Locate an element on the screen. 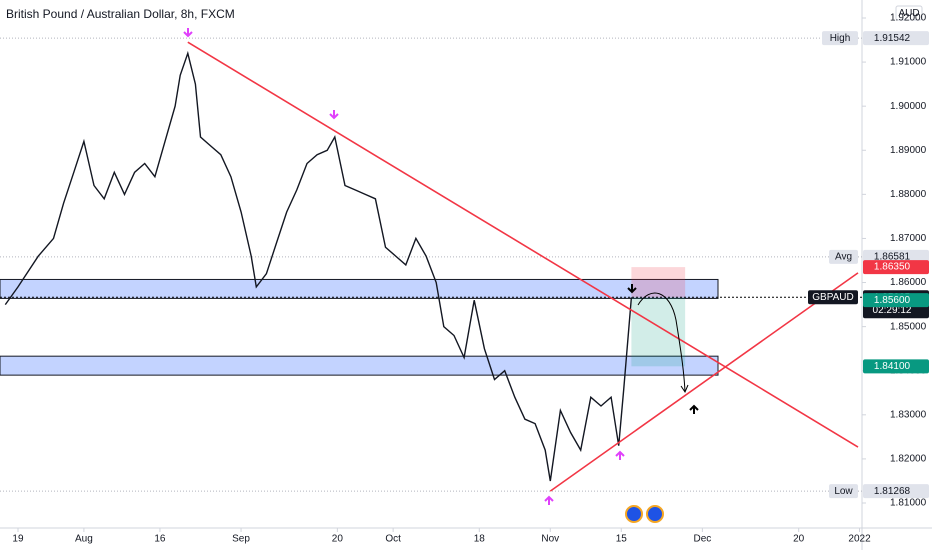  price-marker-label: 1.85600 is located at coordinates (892, 300).